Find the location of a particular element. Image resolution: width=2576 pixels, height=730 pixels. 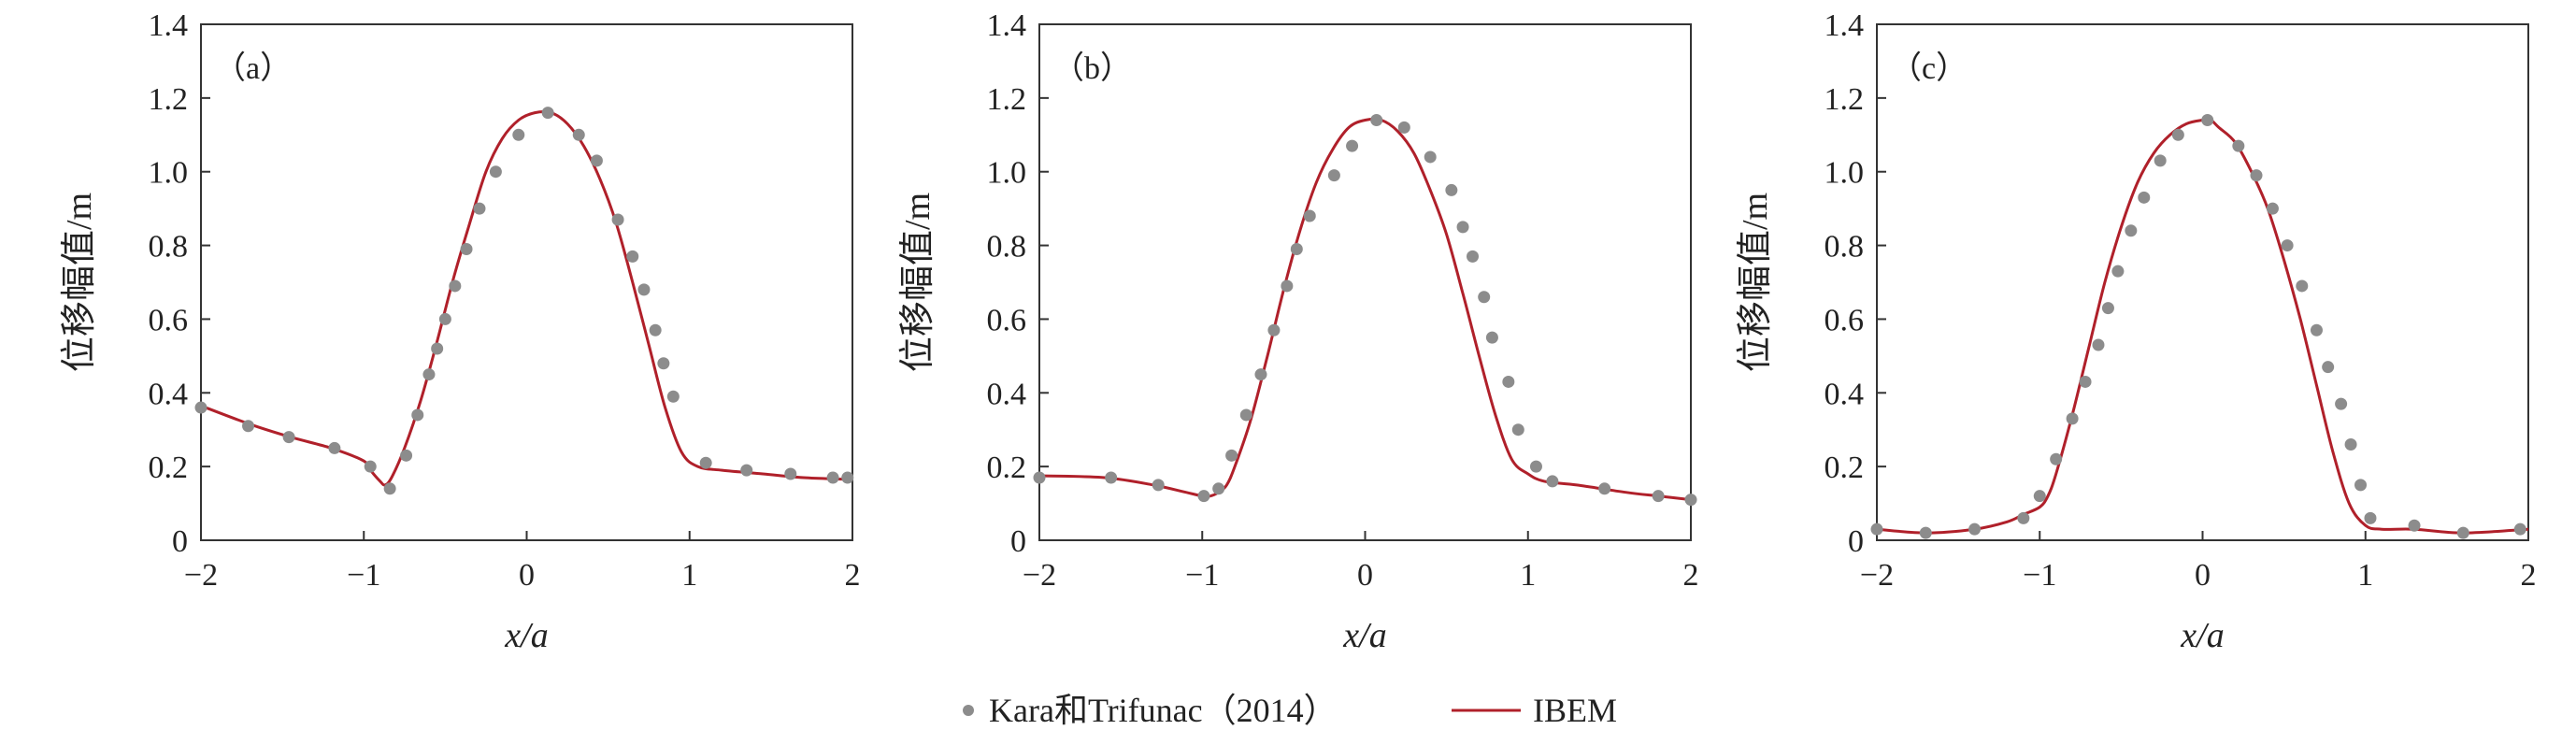

y-tick-label: 0.6 is located at coordinates (1007, 320).